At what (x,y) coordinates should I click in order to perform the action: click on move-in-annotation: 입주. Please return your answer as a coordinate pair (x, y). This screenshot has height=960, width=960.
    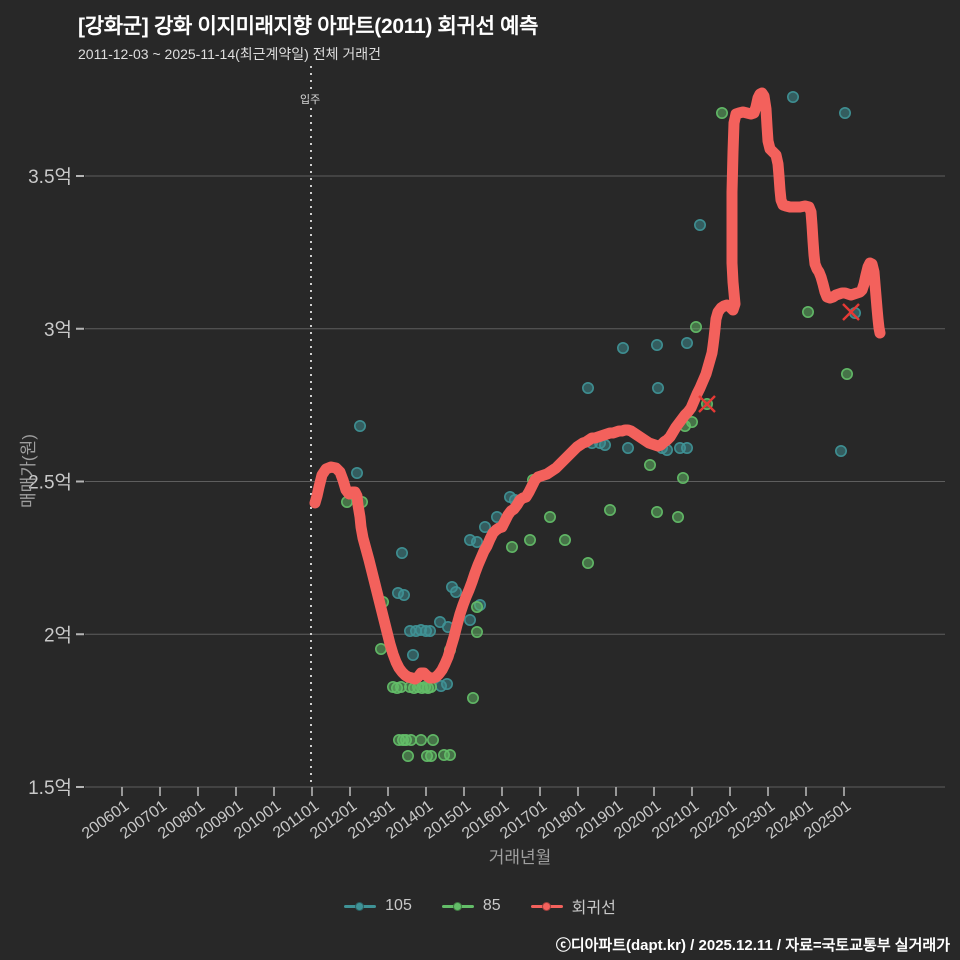
    Looking at the image, I should click on (310, 99).